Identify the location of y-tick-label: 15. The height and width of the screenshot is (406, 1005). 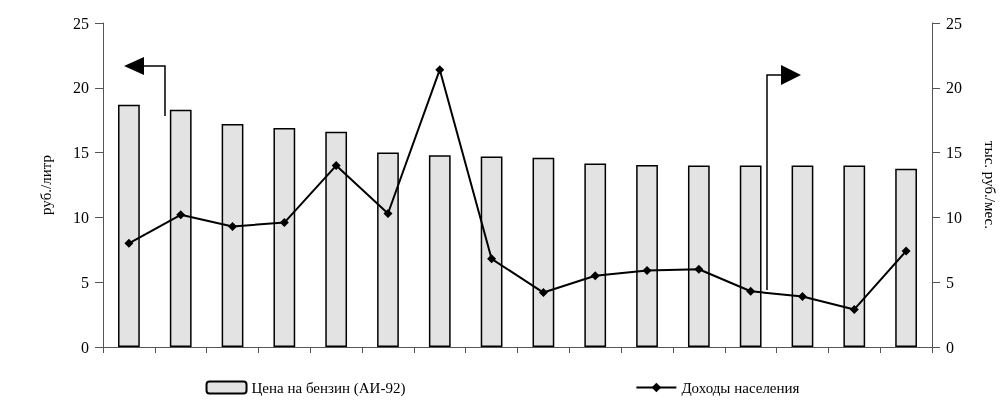
(81, 153).